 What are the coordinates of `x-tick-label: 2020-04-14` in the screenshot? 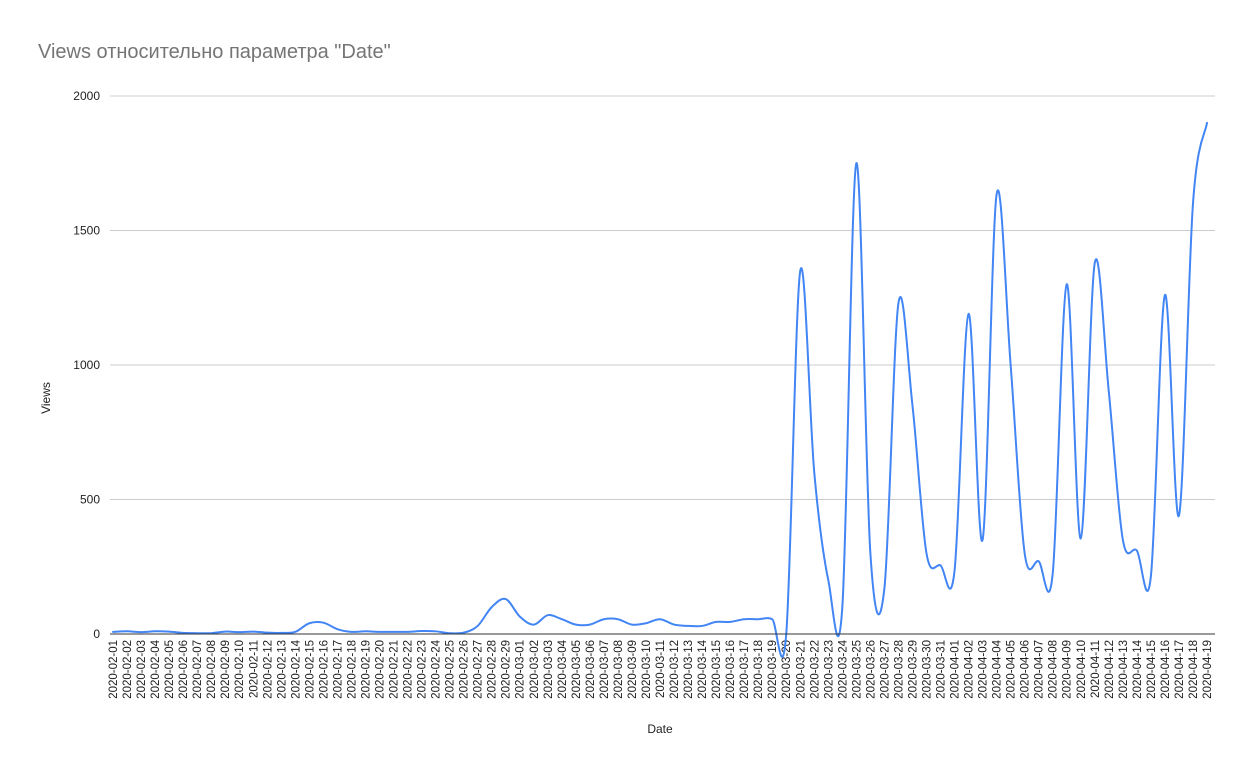 It's located at (1138, 668).